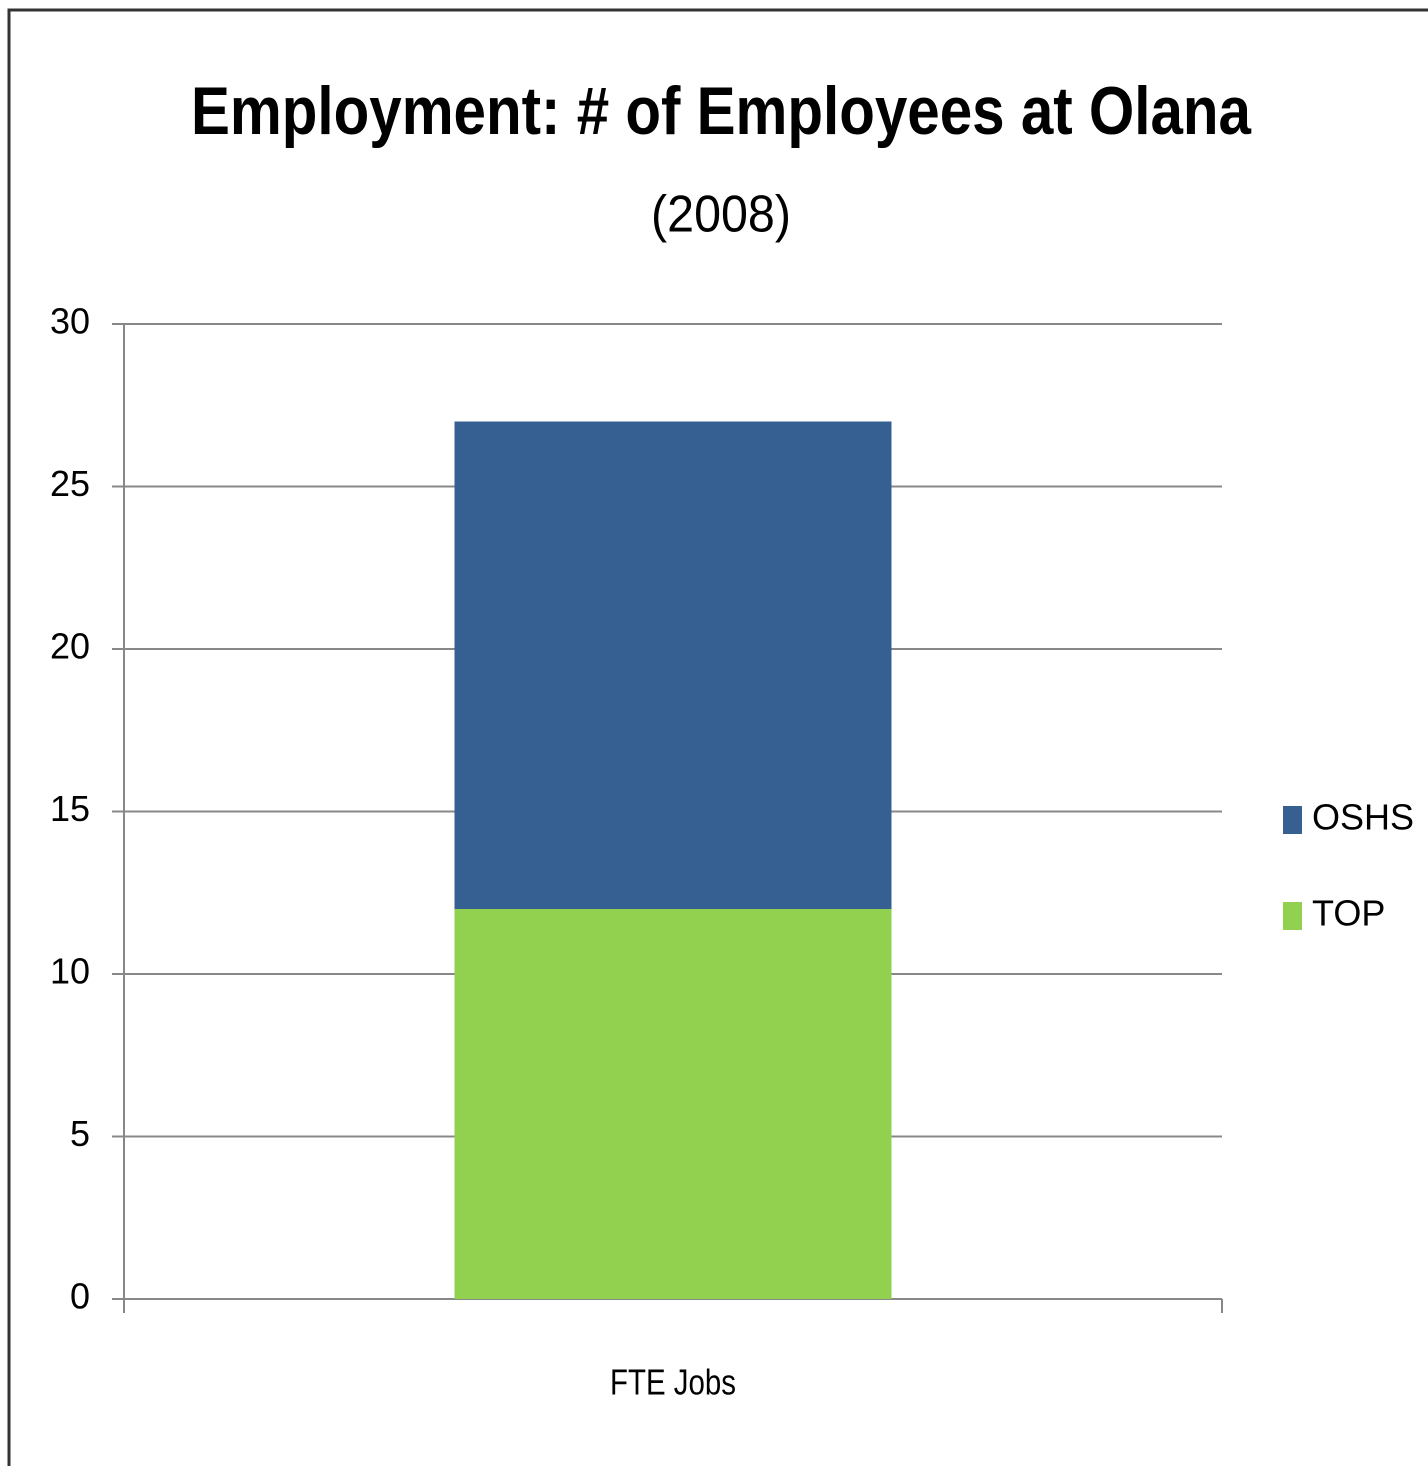 This screenshot has width=1428, height=1466. What do you see at coordinates (70, 646) in the screenshot?
I see `y-tick-label: 20` at bounding box center [70, 646].